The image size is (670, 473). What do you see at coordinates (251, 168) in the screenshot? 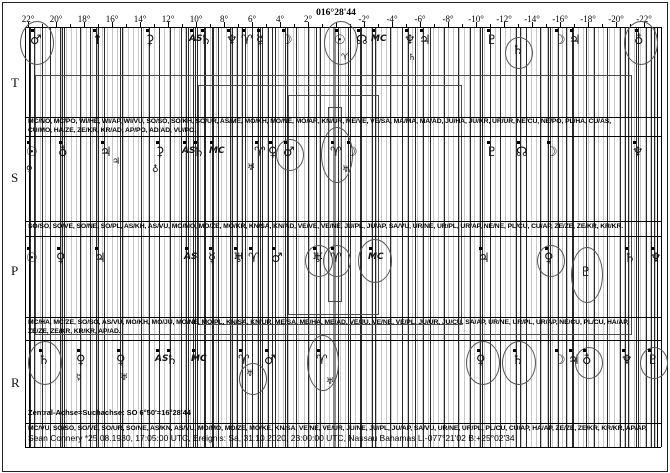
I see `uranus-icon: ♅` at bounding box center [251, 168].